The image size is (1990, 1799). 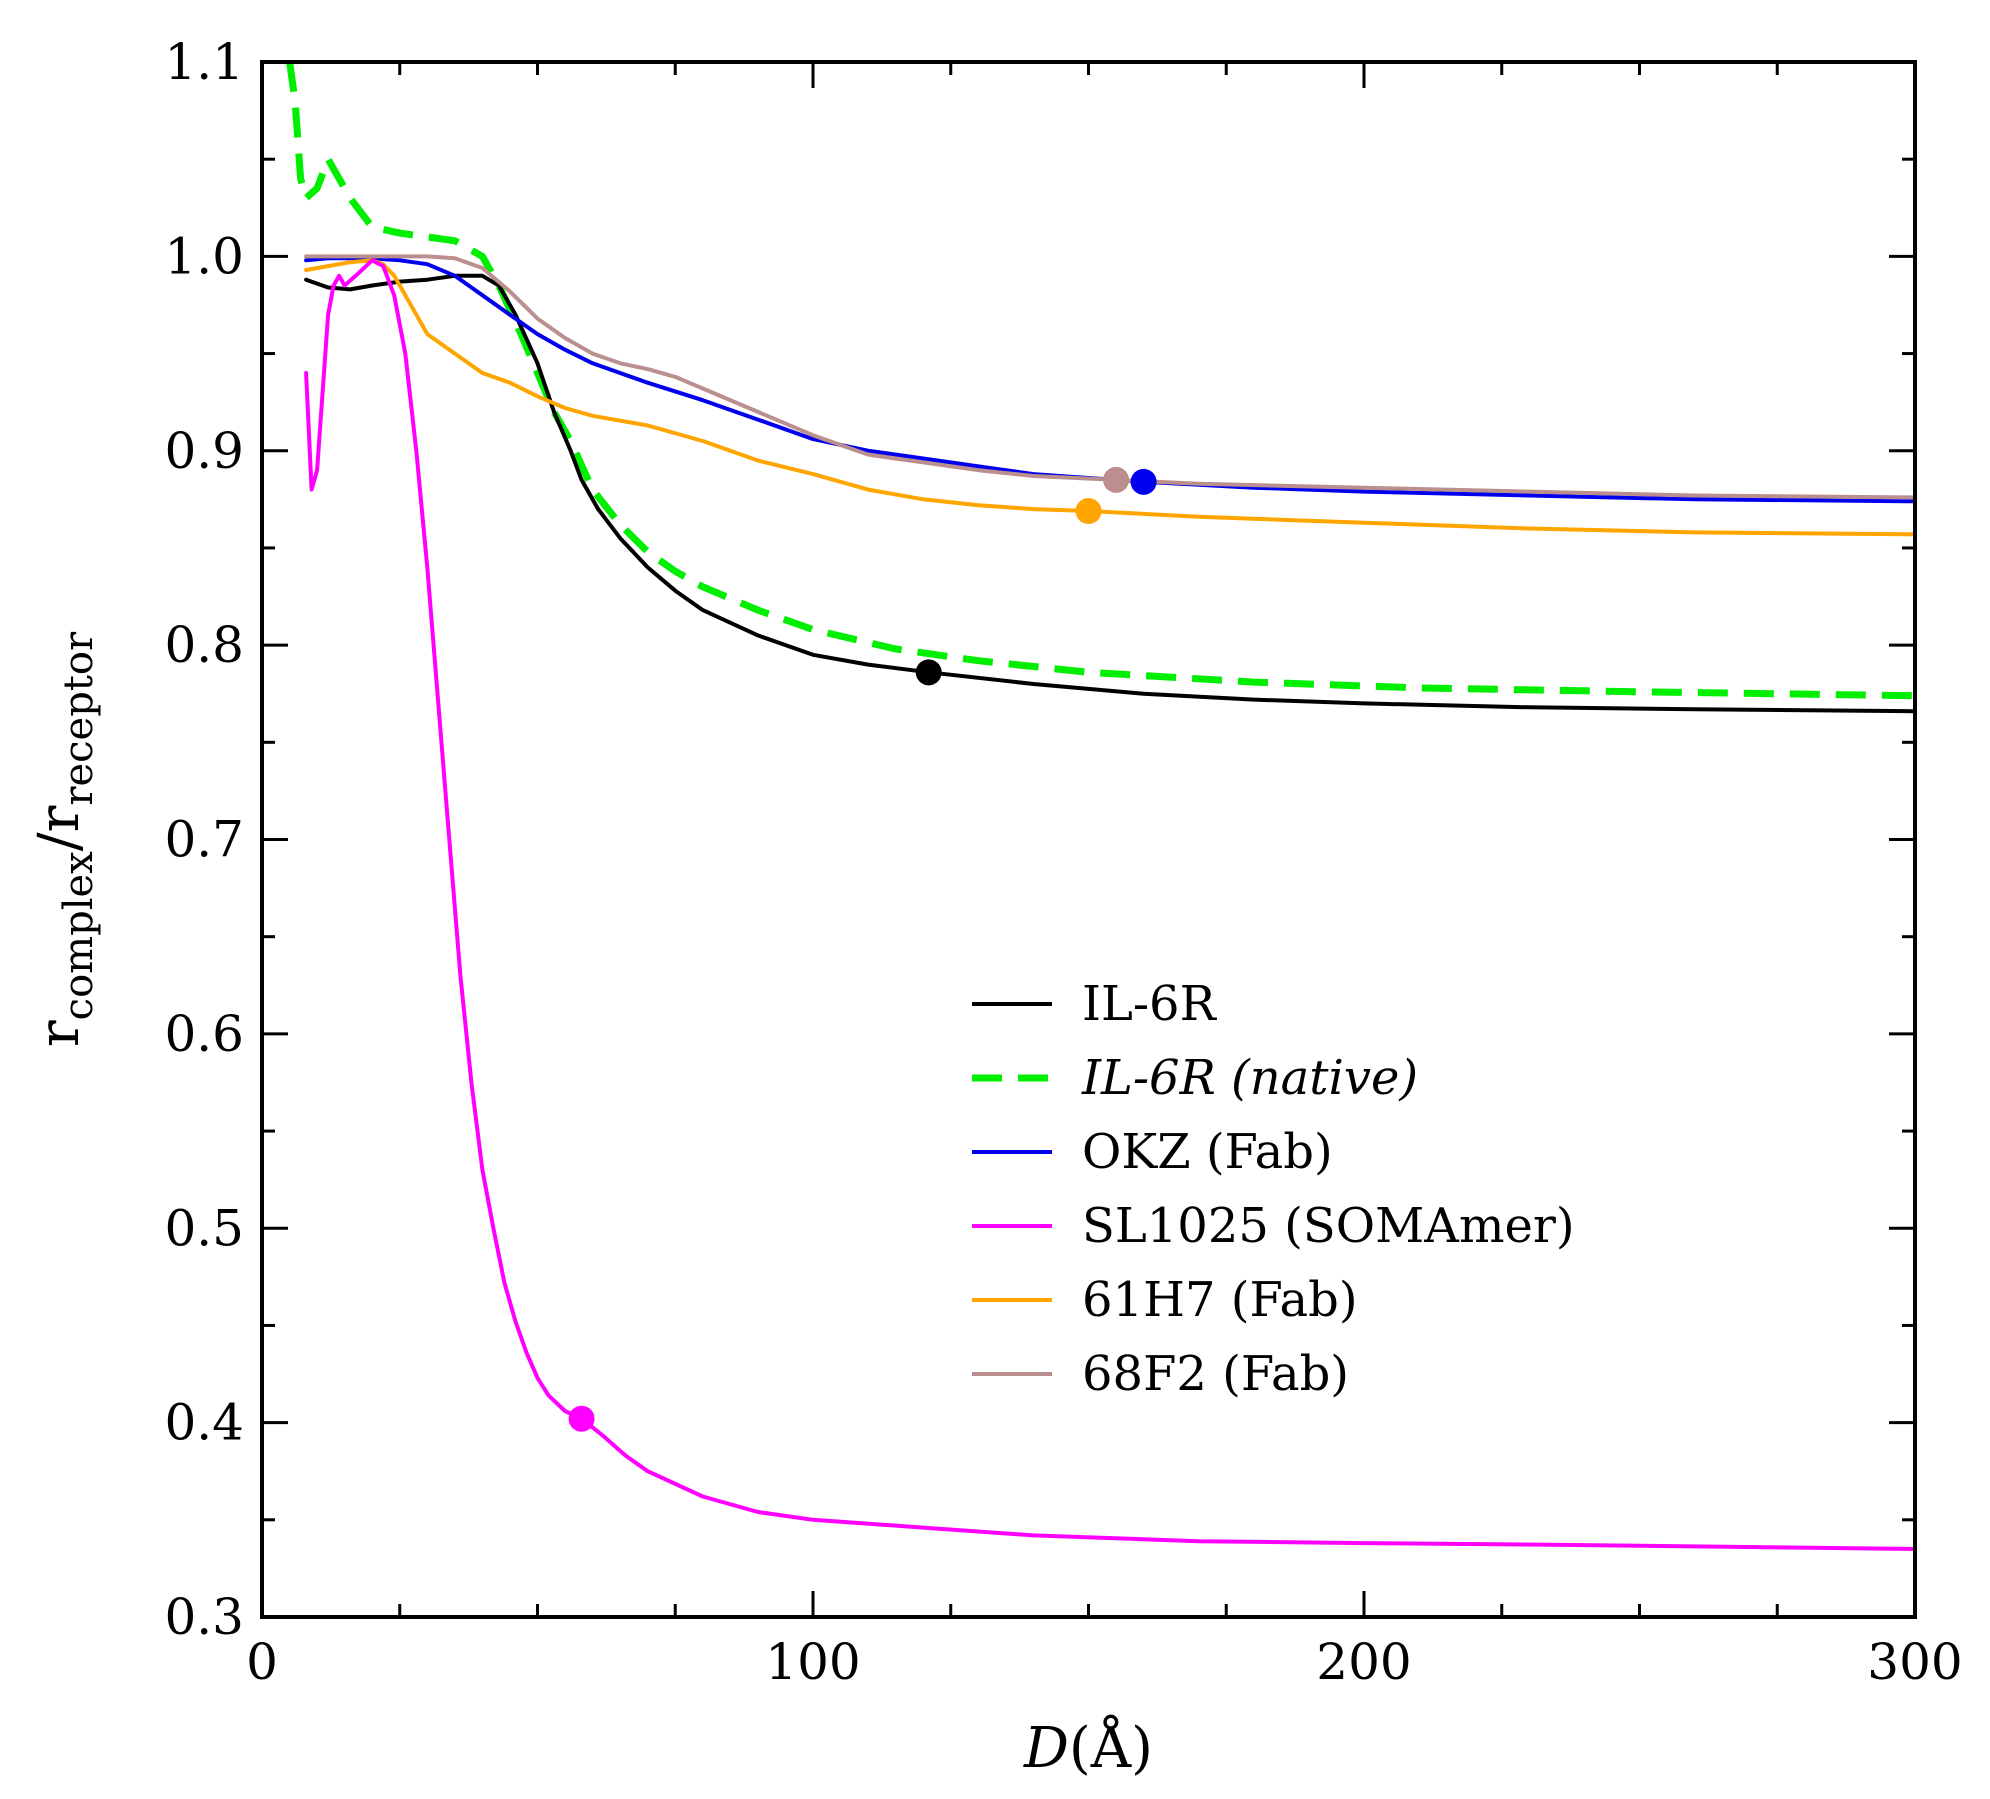 I want to click on y-tick-label: 0.8, so click(x=204, y=645).